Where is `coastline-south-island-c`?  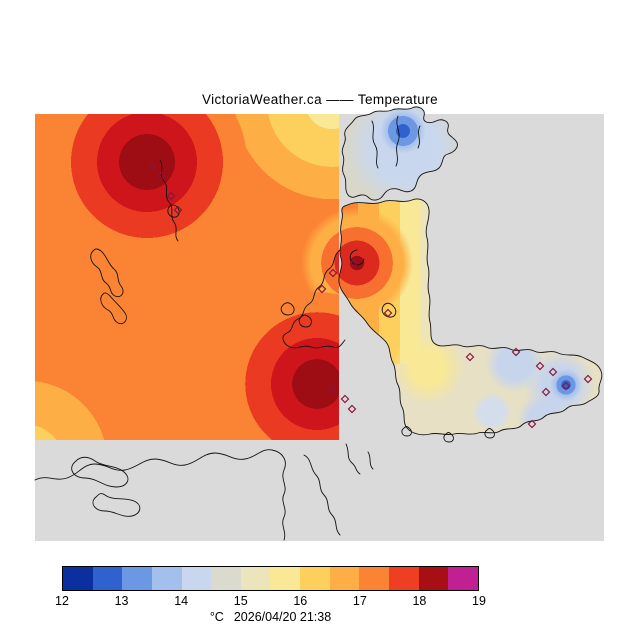 coastline-south-island-c is located at coordinates (100, 472).